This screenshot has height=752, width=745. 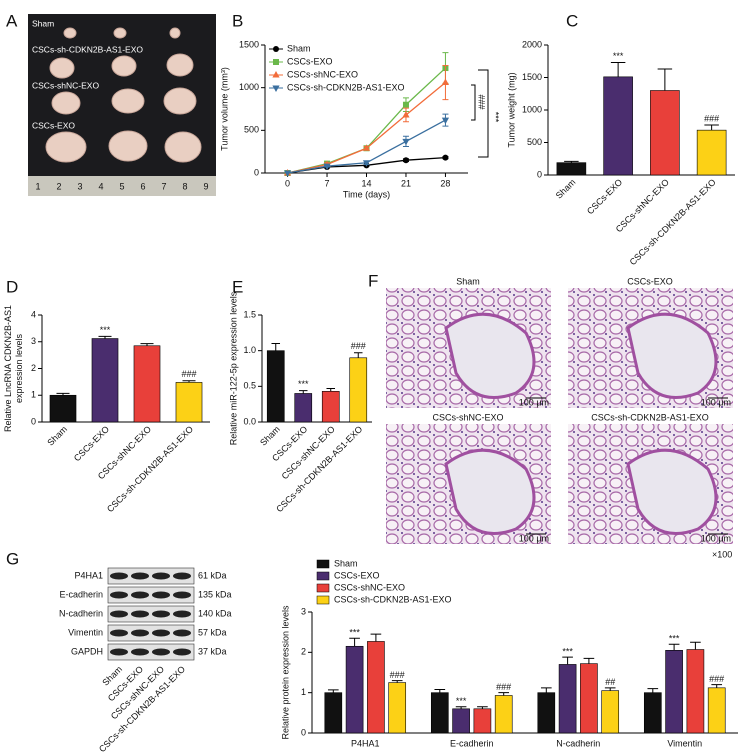 I want to click on panel-label: E, so click(x=237, y=286).